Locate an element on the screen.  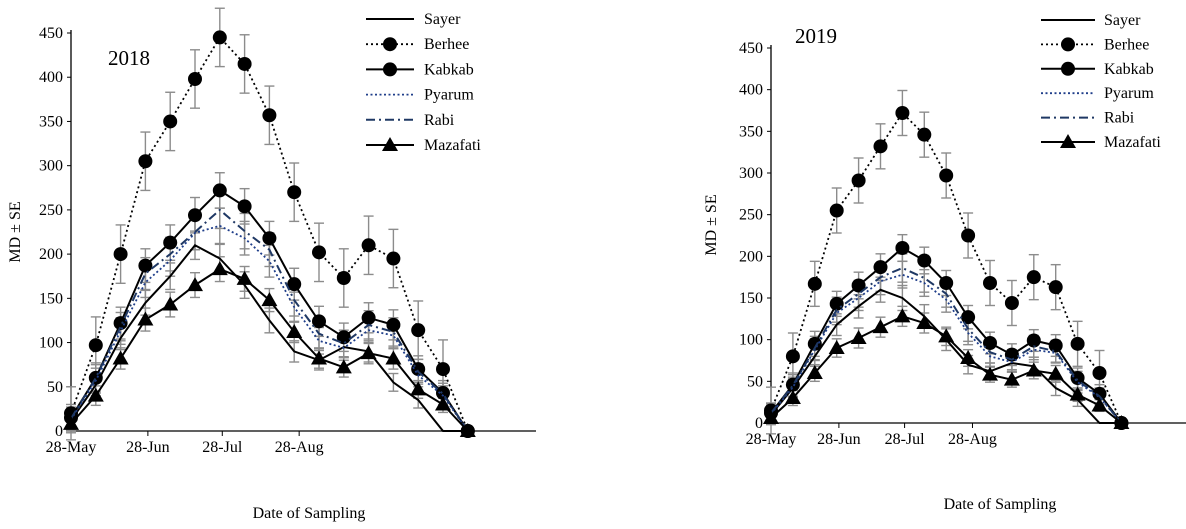
x-tick-label: 28-May is located at coordinates (71, 447).